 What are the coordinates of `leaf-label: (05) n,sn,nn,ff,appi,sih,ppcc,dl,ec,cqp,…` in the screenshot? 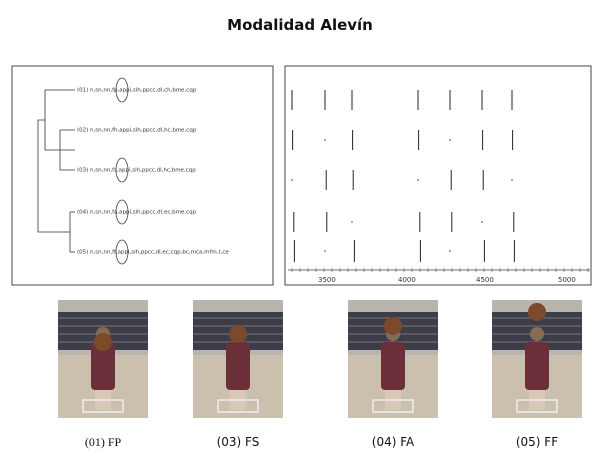 It's located at (153, 253).